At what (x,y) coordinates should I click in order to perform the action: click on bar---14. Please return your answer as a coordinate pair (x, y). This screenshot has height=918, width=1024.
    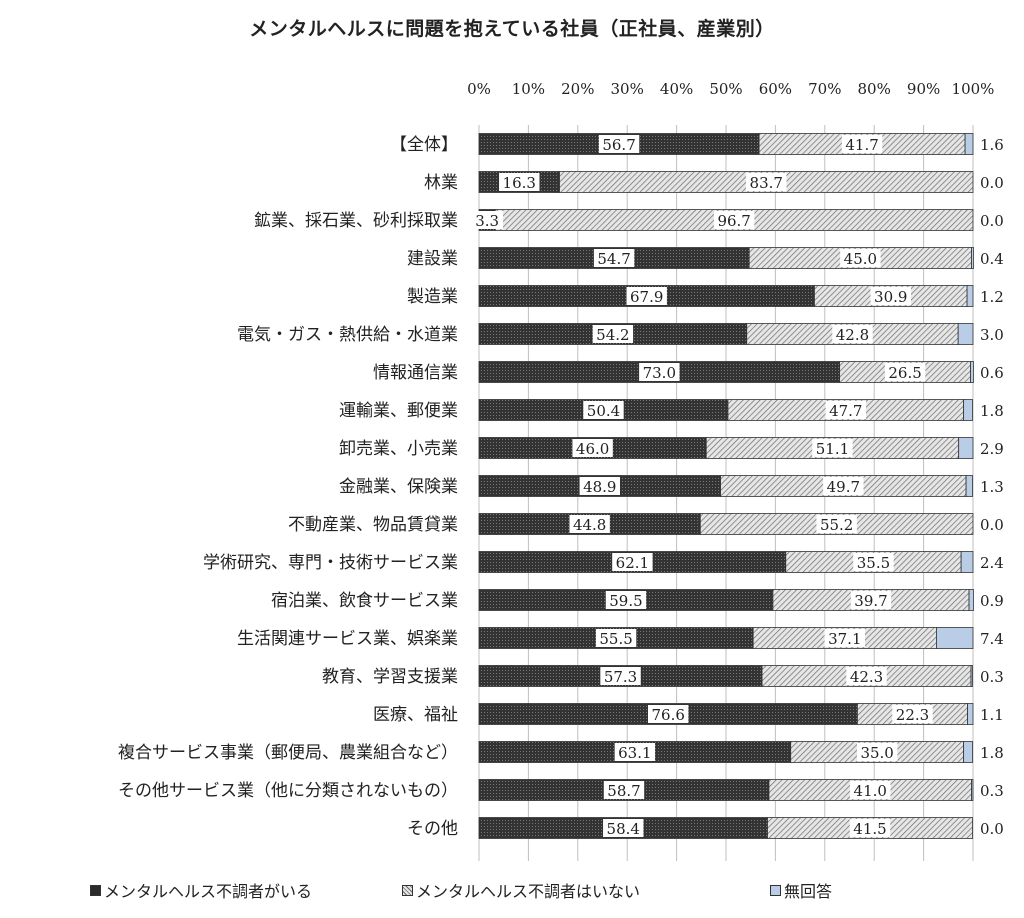
    Looking at the image, I should click on (971, 676).